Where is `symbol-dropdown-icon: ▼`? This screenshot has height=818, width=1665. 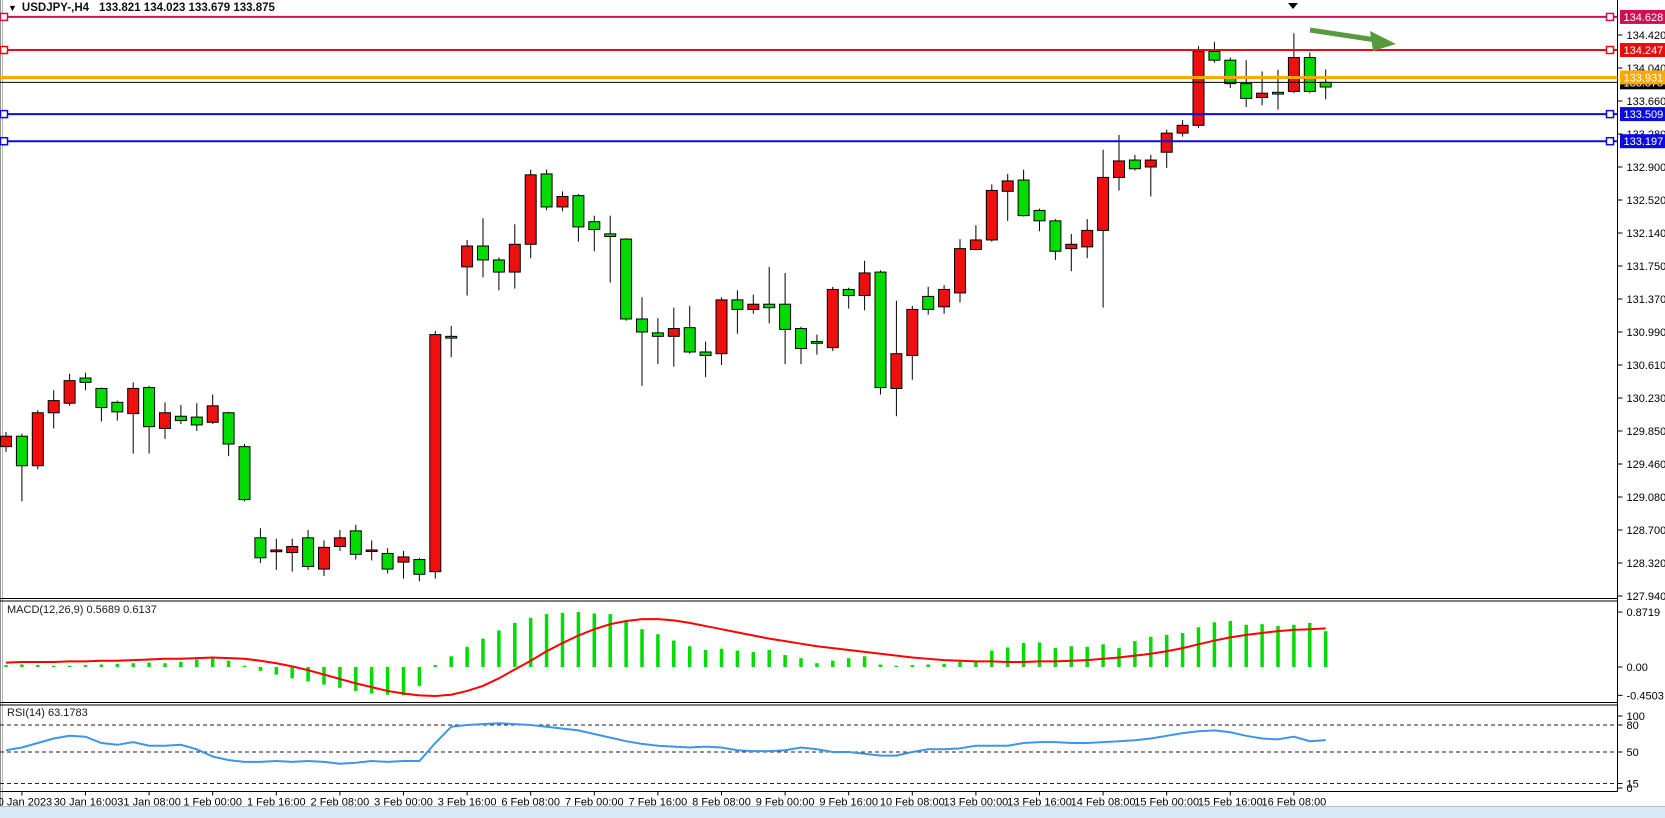
symbol-dropdown-icon: ▼ is located at coordinates (12, 8).